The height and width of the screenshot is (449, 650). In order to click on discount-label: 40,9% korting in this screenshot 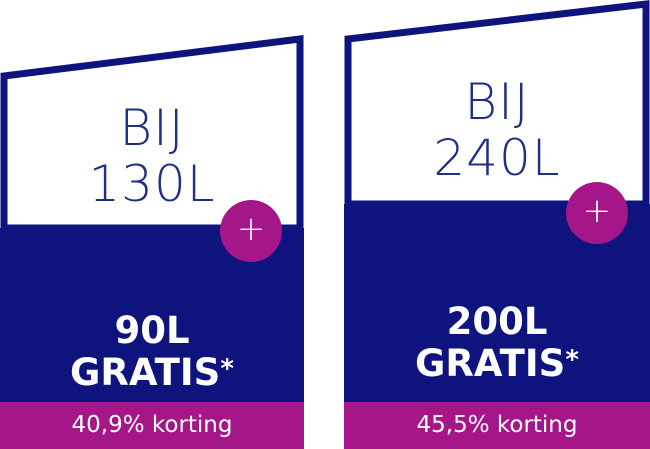, I will do `click(152, 425)`.